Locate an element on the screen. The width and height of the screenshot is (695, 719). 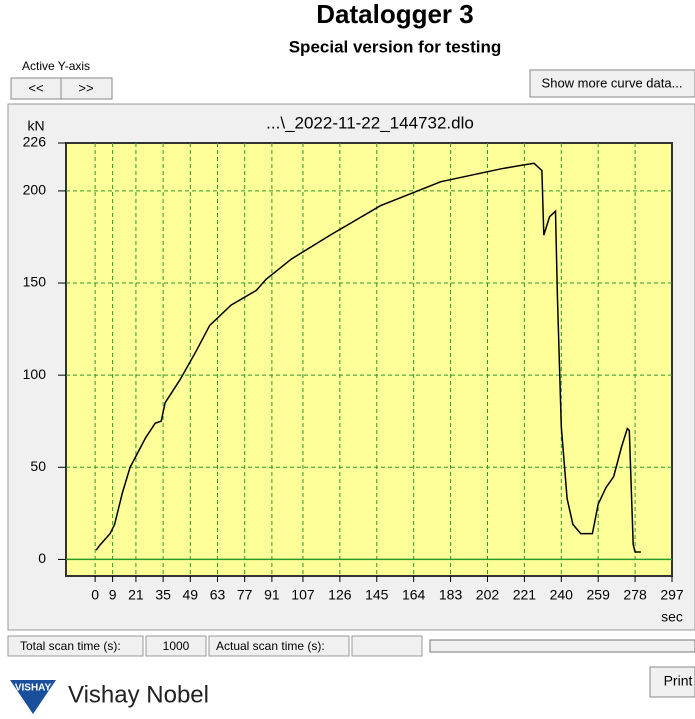
print-button: Print is located at coordinates (672, 682).